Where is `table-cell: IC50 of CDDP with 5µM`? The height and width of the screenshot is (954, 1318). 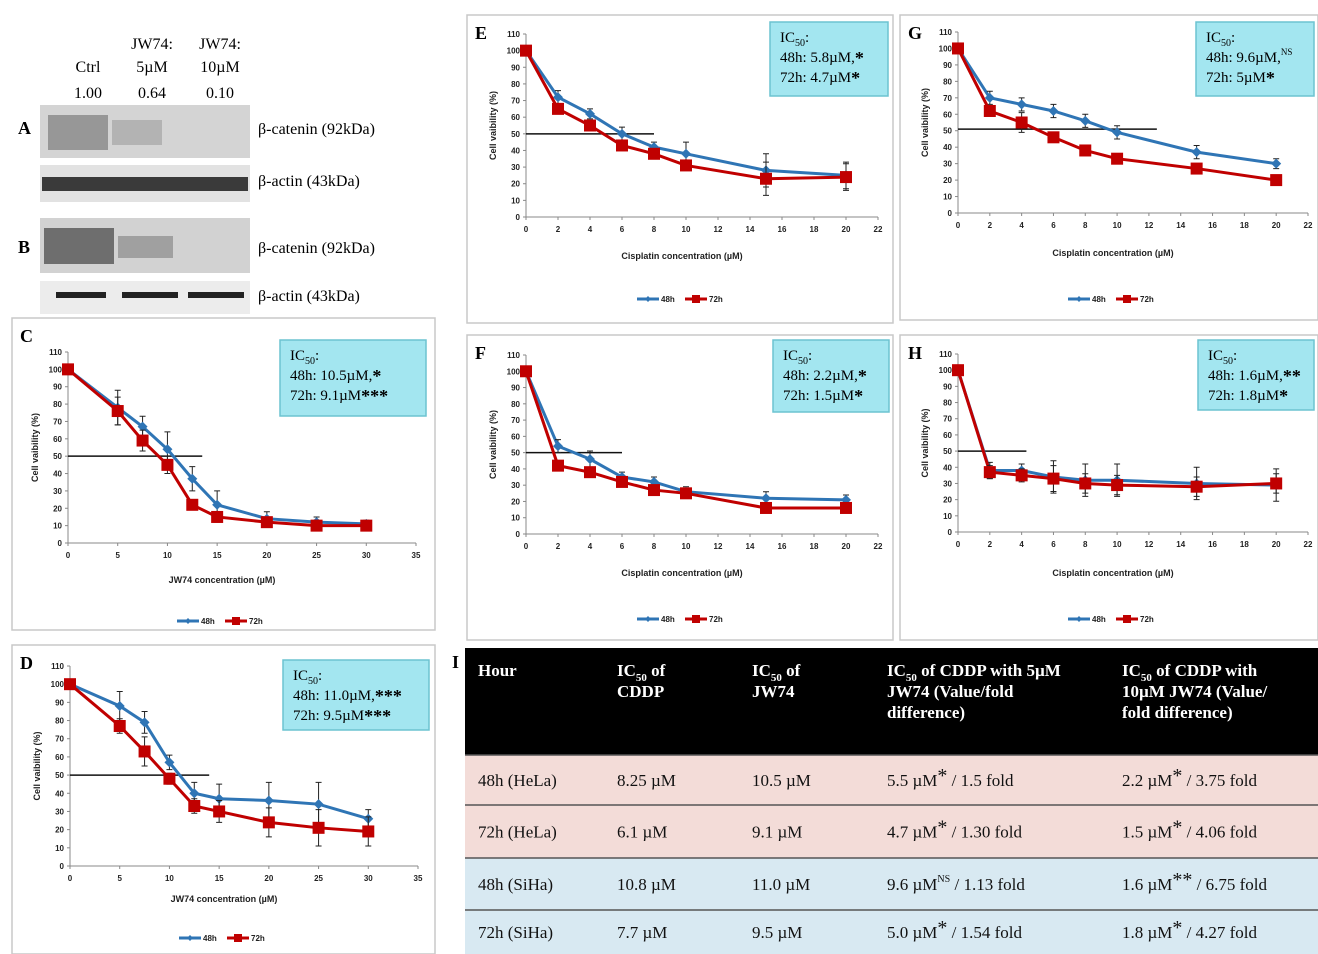
table-cell: IC50 of CDDP with 5µM is located at coordinates (974, 672).